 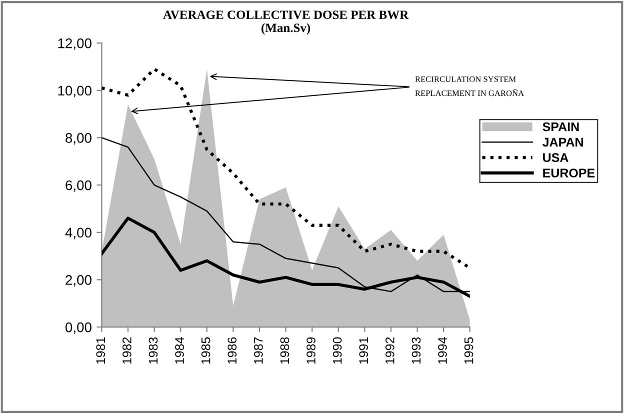 What do you see at coordinates (179, 350) in the screenshot?
I see `x-tick-label: 1984` at bounding box center [179, 350].